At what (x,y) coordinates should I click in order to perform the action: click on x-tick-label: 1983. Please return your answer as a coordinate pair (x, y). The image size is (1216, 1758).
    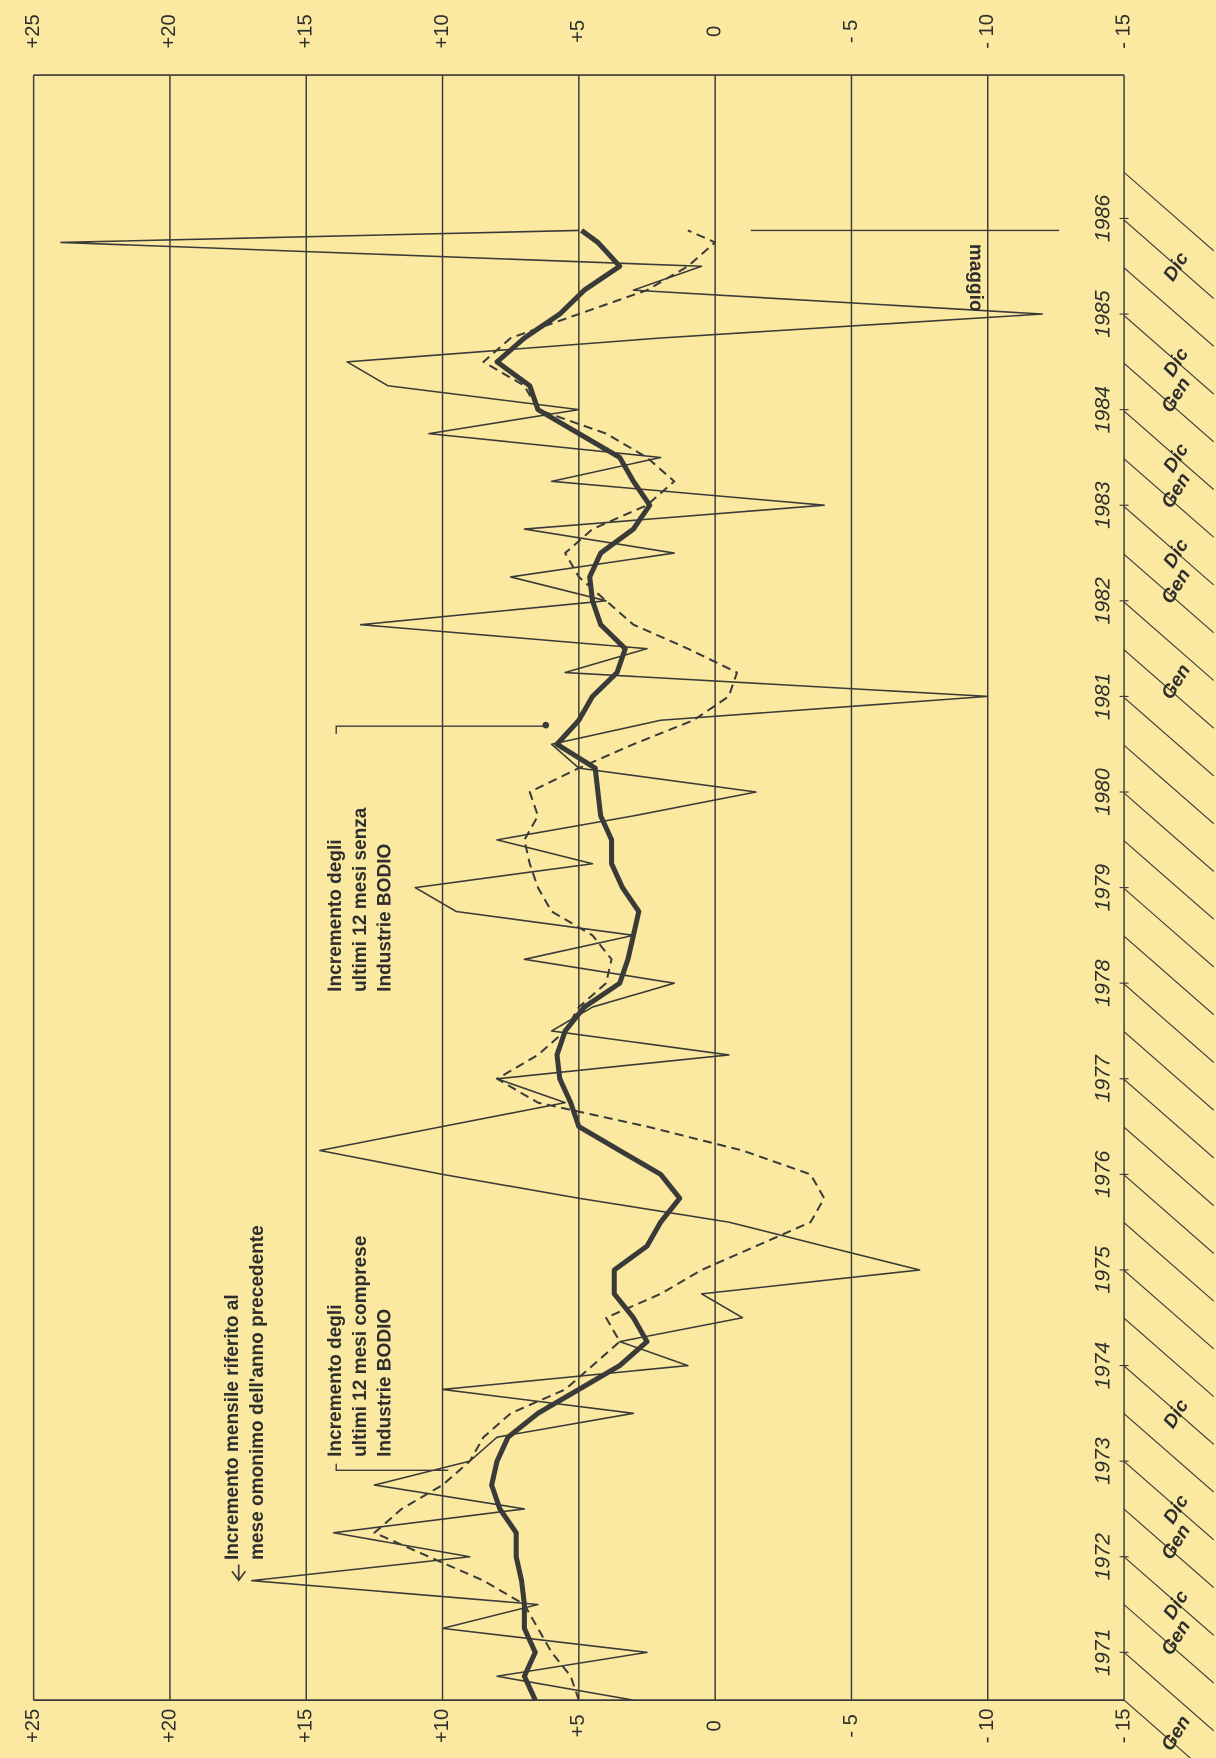
    Looking at the image, I should click on (1103, 505).